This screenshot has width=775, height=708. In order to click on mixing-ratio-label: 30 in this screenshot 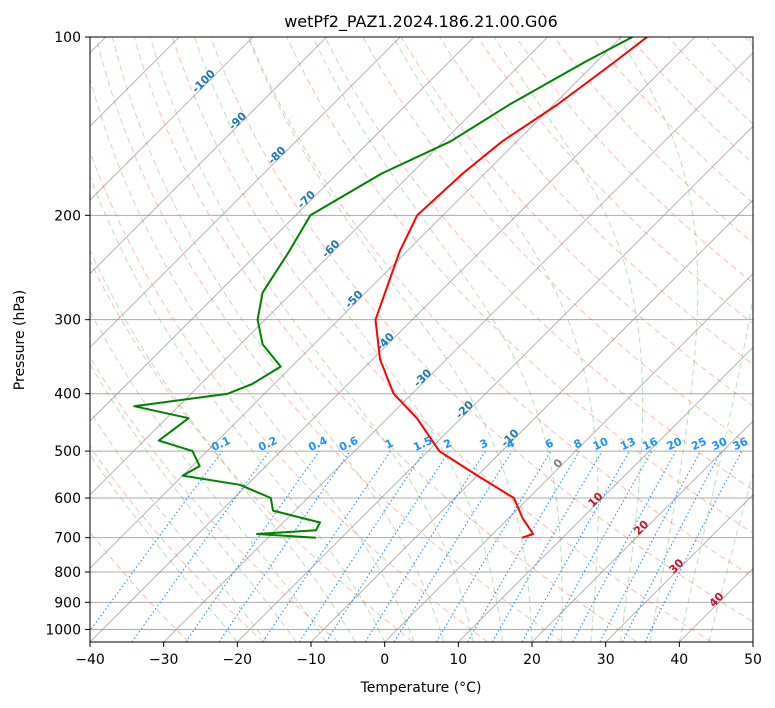, I will do `click(720, 444)`.